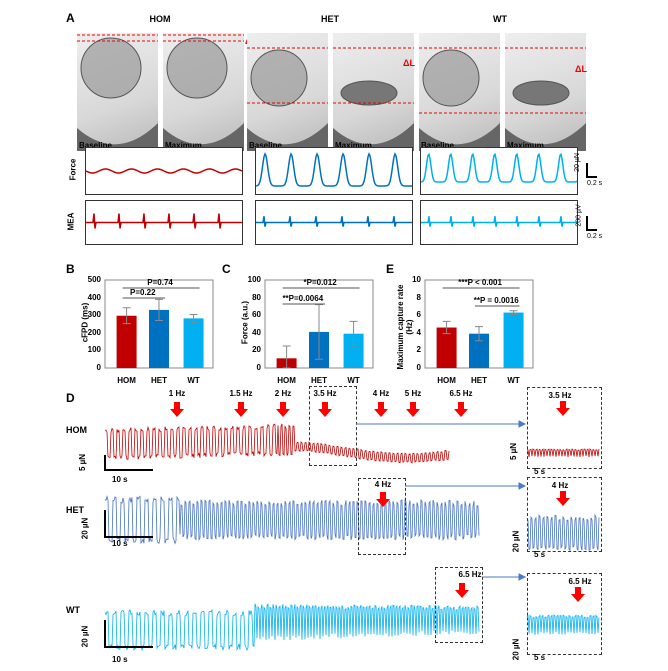  Describe the element at coordinates (83, 462) in the screenshot. I see `scale-y-label: 5 µN` at that location.